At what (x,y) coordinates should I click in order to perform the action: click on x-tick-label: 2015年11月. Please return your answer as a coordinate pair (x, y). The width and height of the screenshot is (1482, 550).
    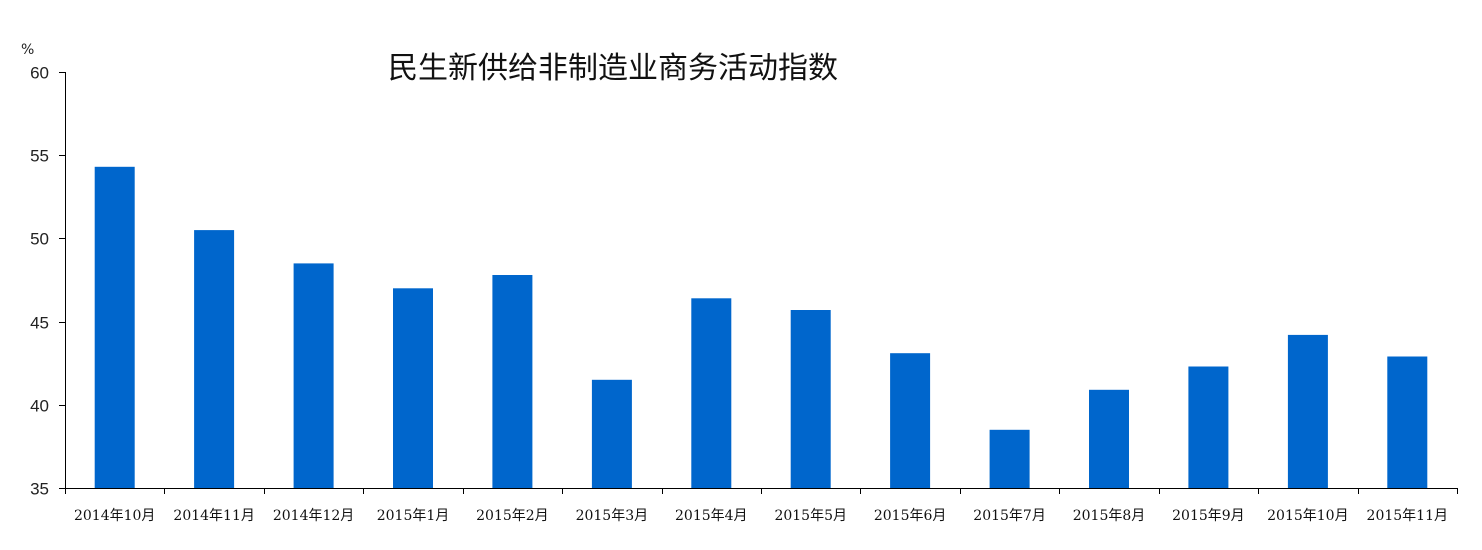
    Looking at the image, I should click on (1407, 516).